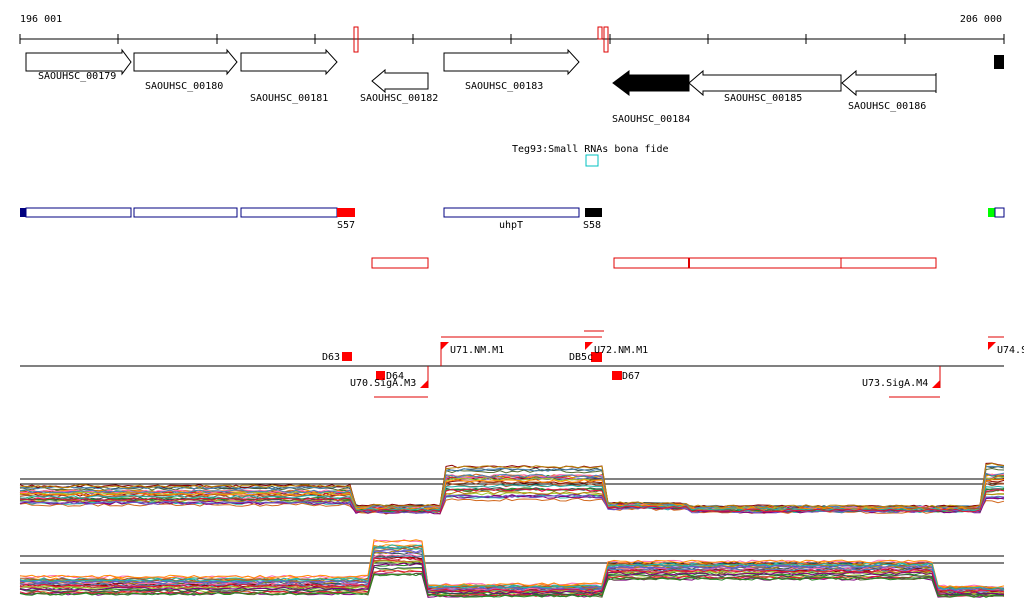 The height and width of the screenshot is (616, 1024). I want to click on expression-top-profiles, so click(512, 488).